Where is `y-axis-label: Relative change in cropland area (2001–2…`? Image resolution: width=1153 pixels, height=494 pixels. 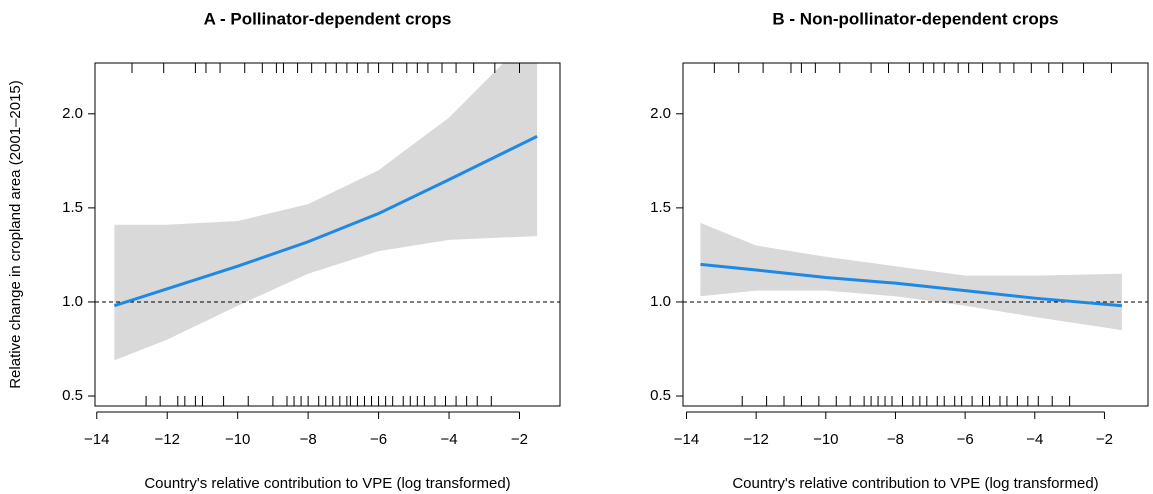
y-axis-label: Relative change in cropland area (2001–2… is located at coordinates (15, 234).